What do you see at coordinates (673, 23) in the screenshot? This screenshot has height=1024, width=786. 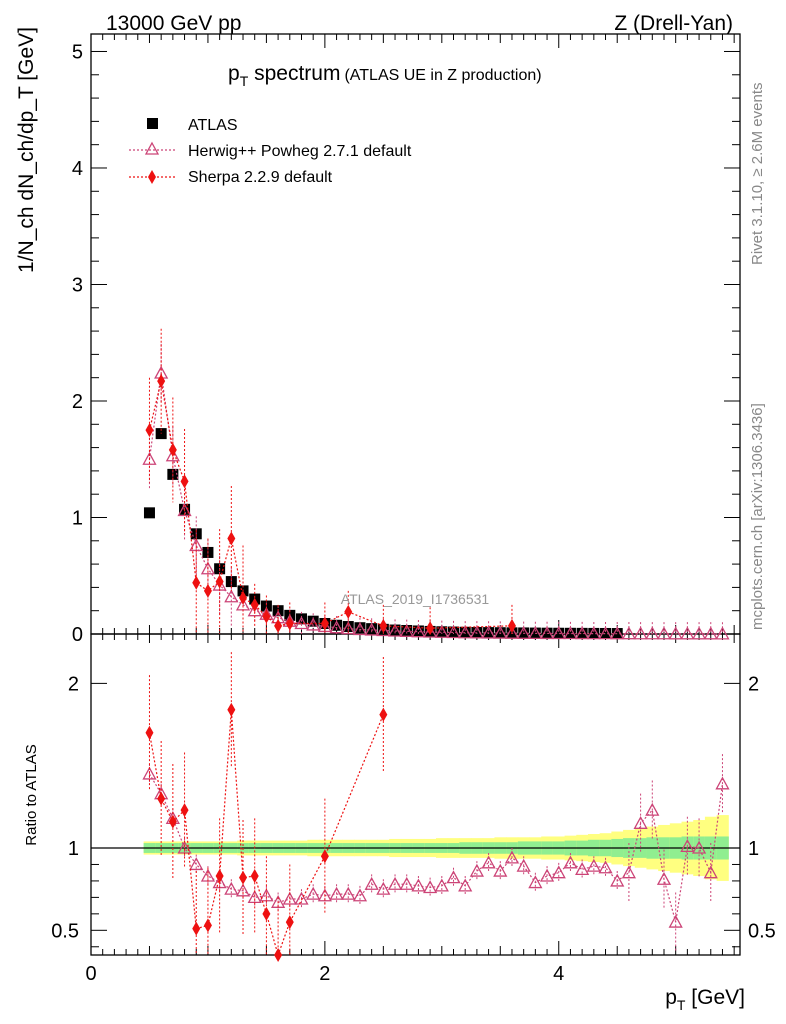 I see `process-label: Z (Drell-Yan)` at bounding box center [673, 23].